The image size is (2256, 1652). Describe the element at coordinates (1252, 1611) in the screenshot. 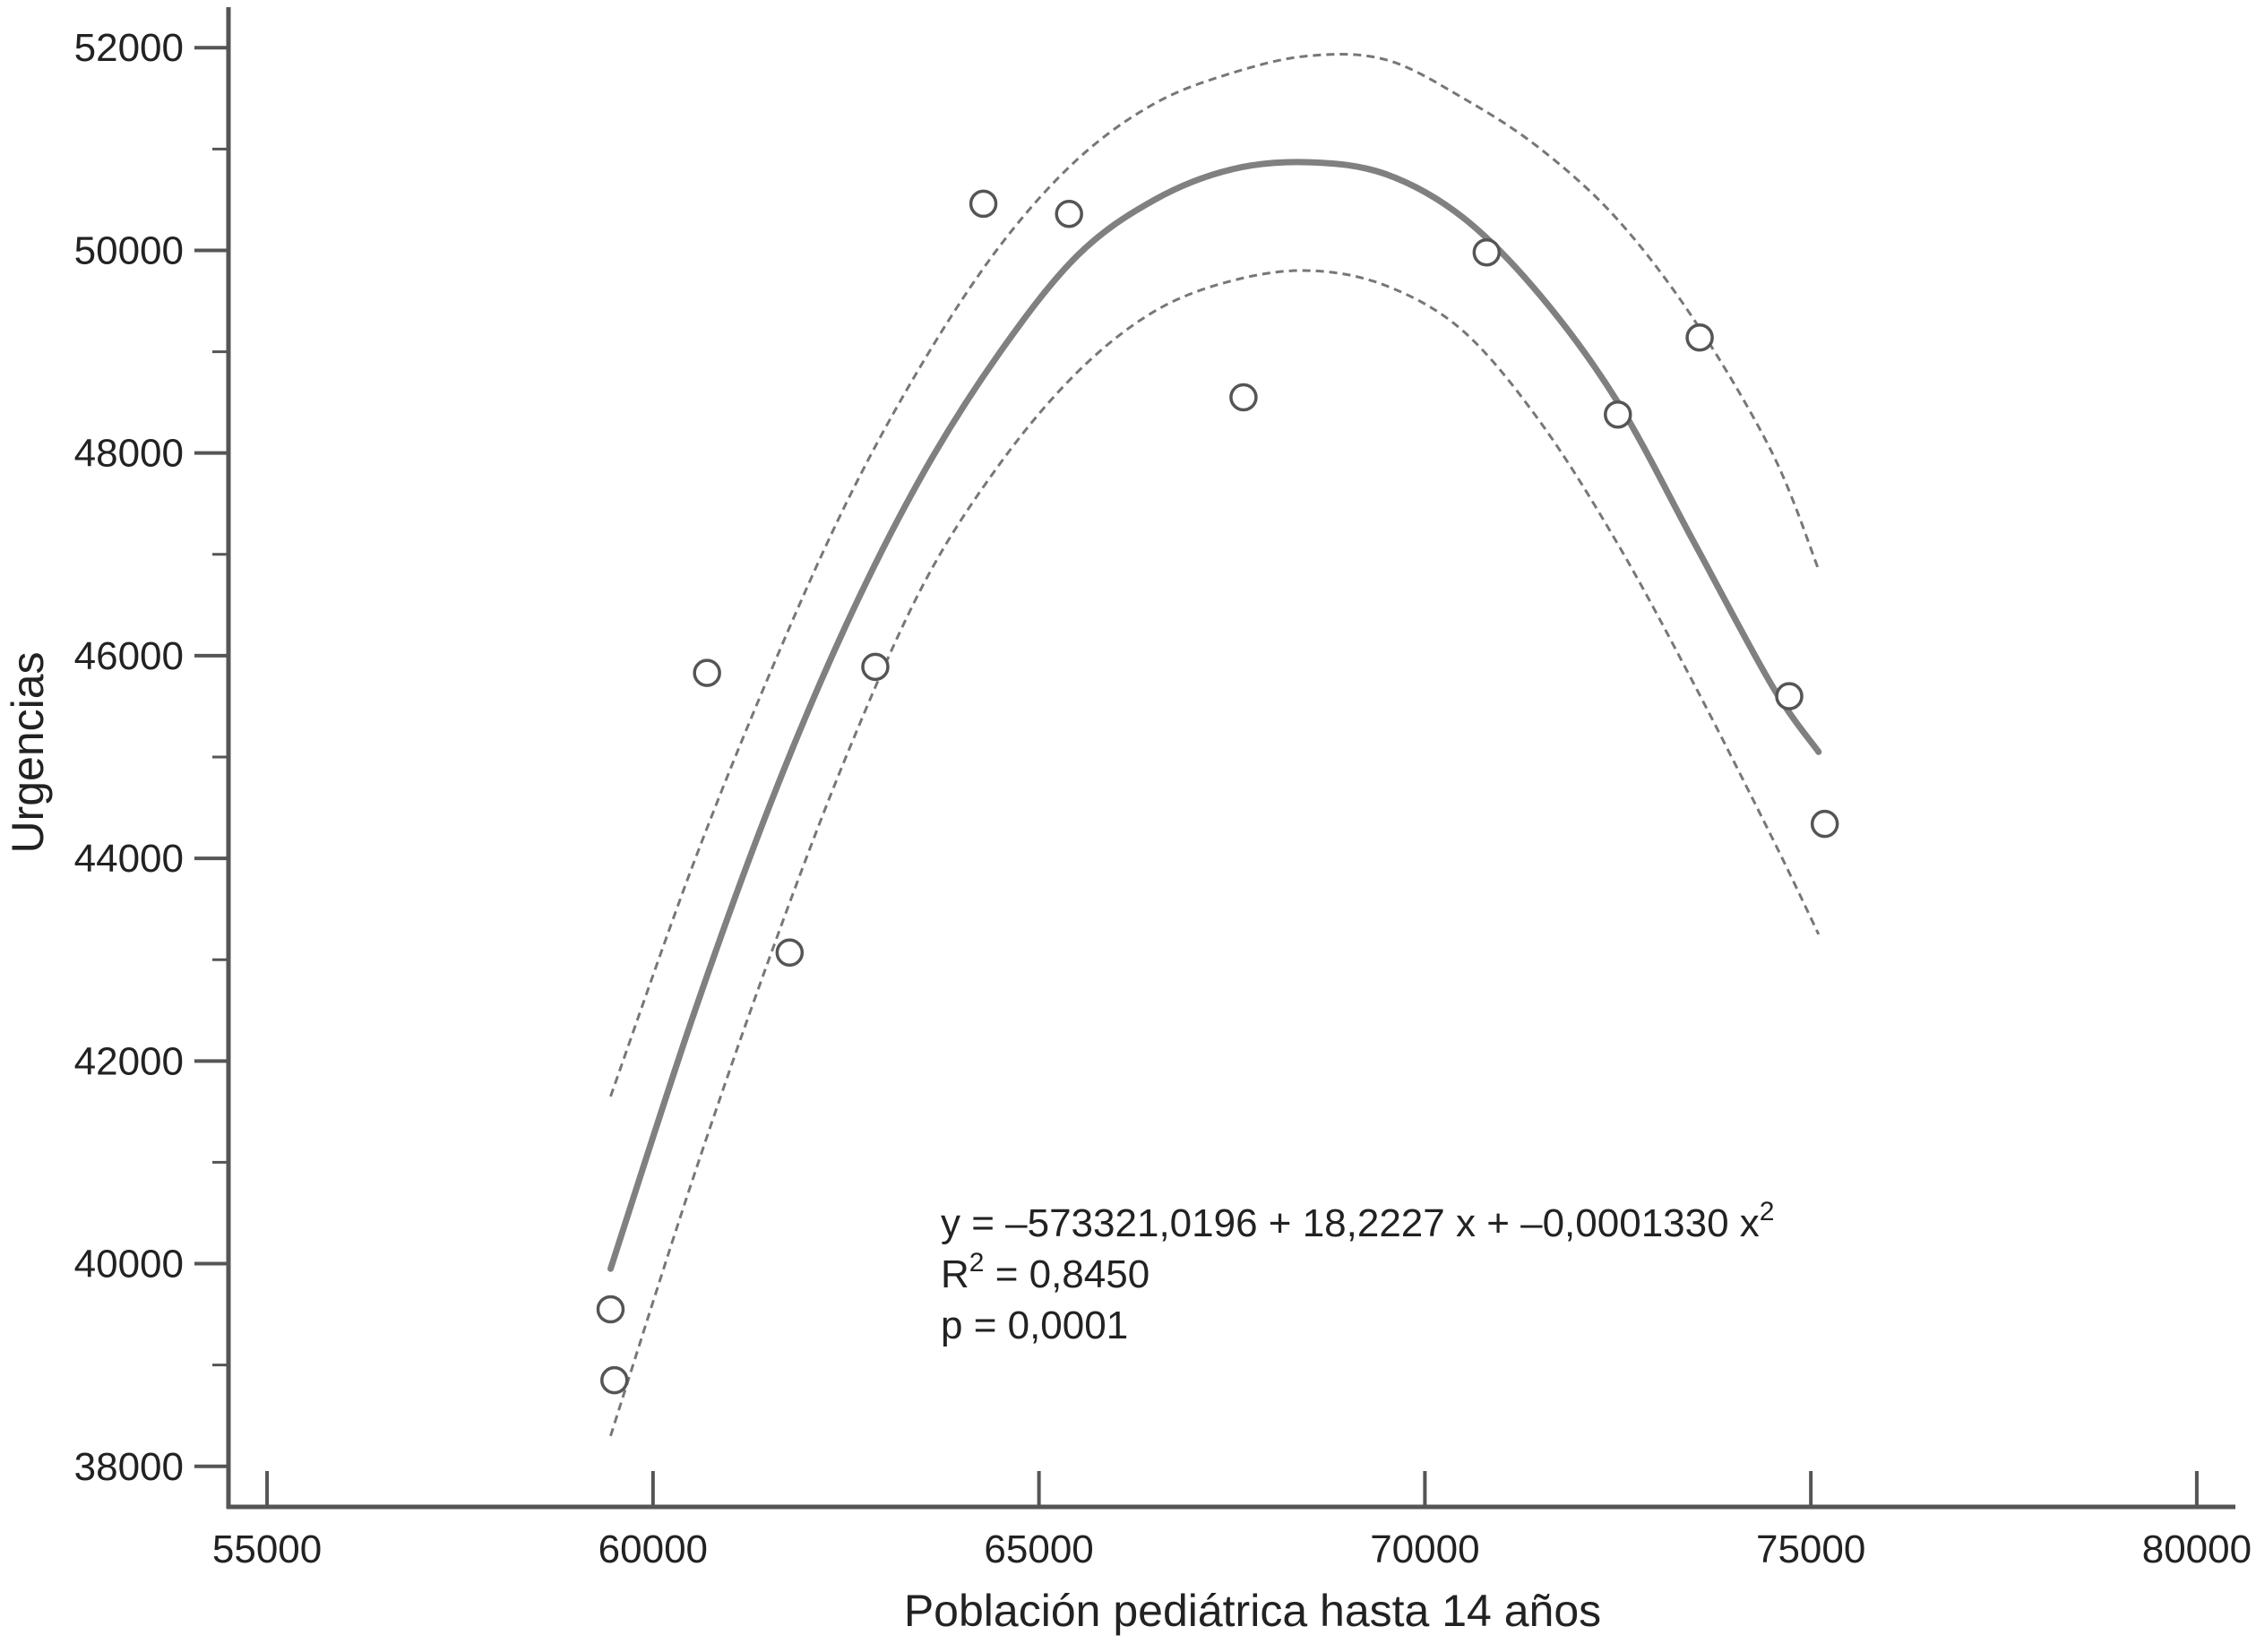

I see `x-axis-title: Población pediátrica hasta 14 años` at that location.